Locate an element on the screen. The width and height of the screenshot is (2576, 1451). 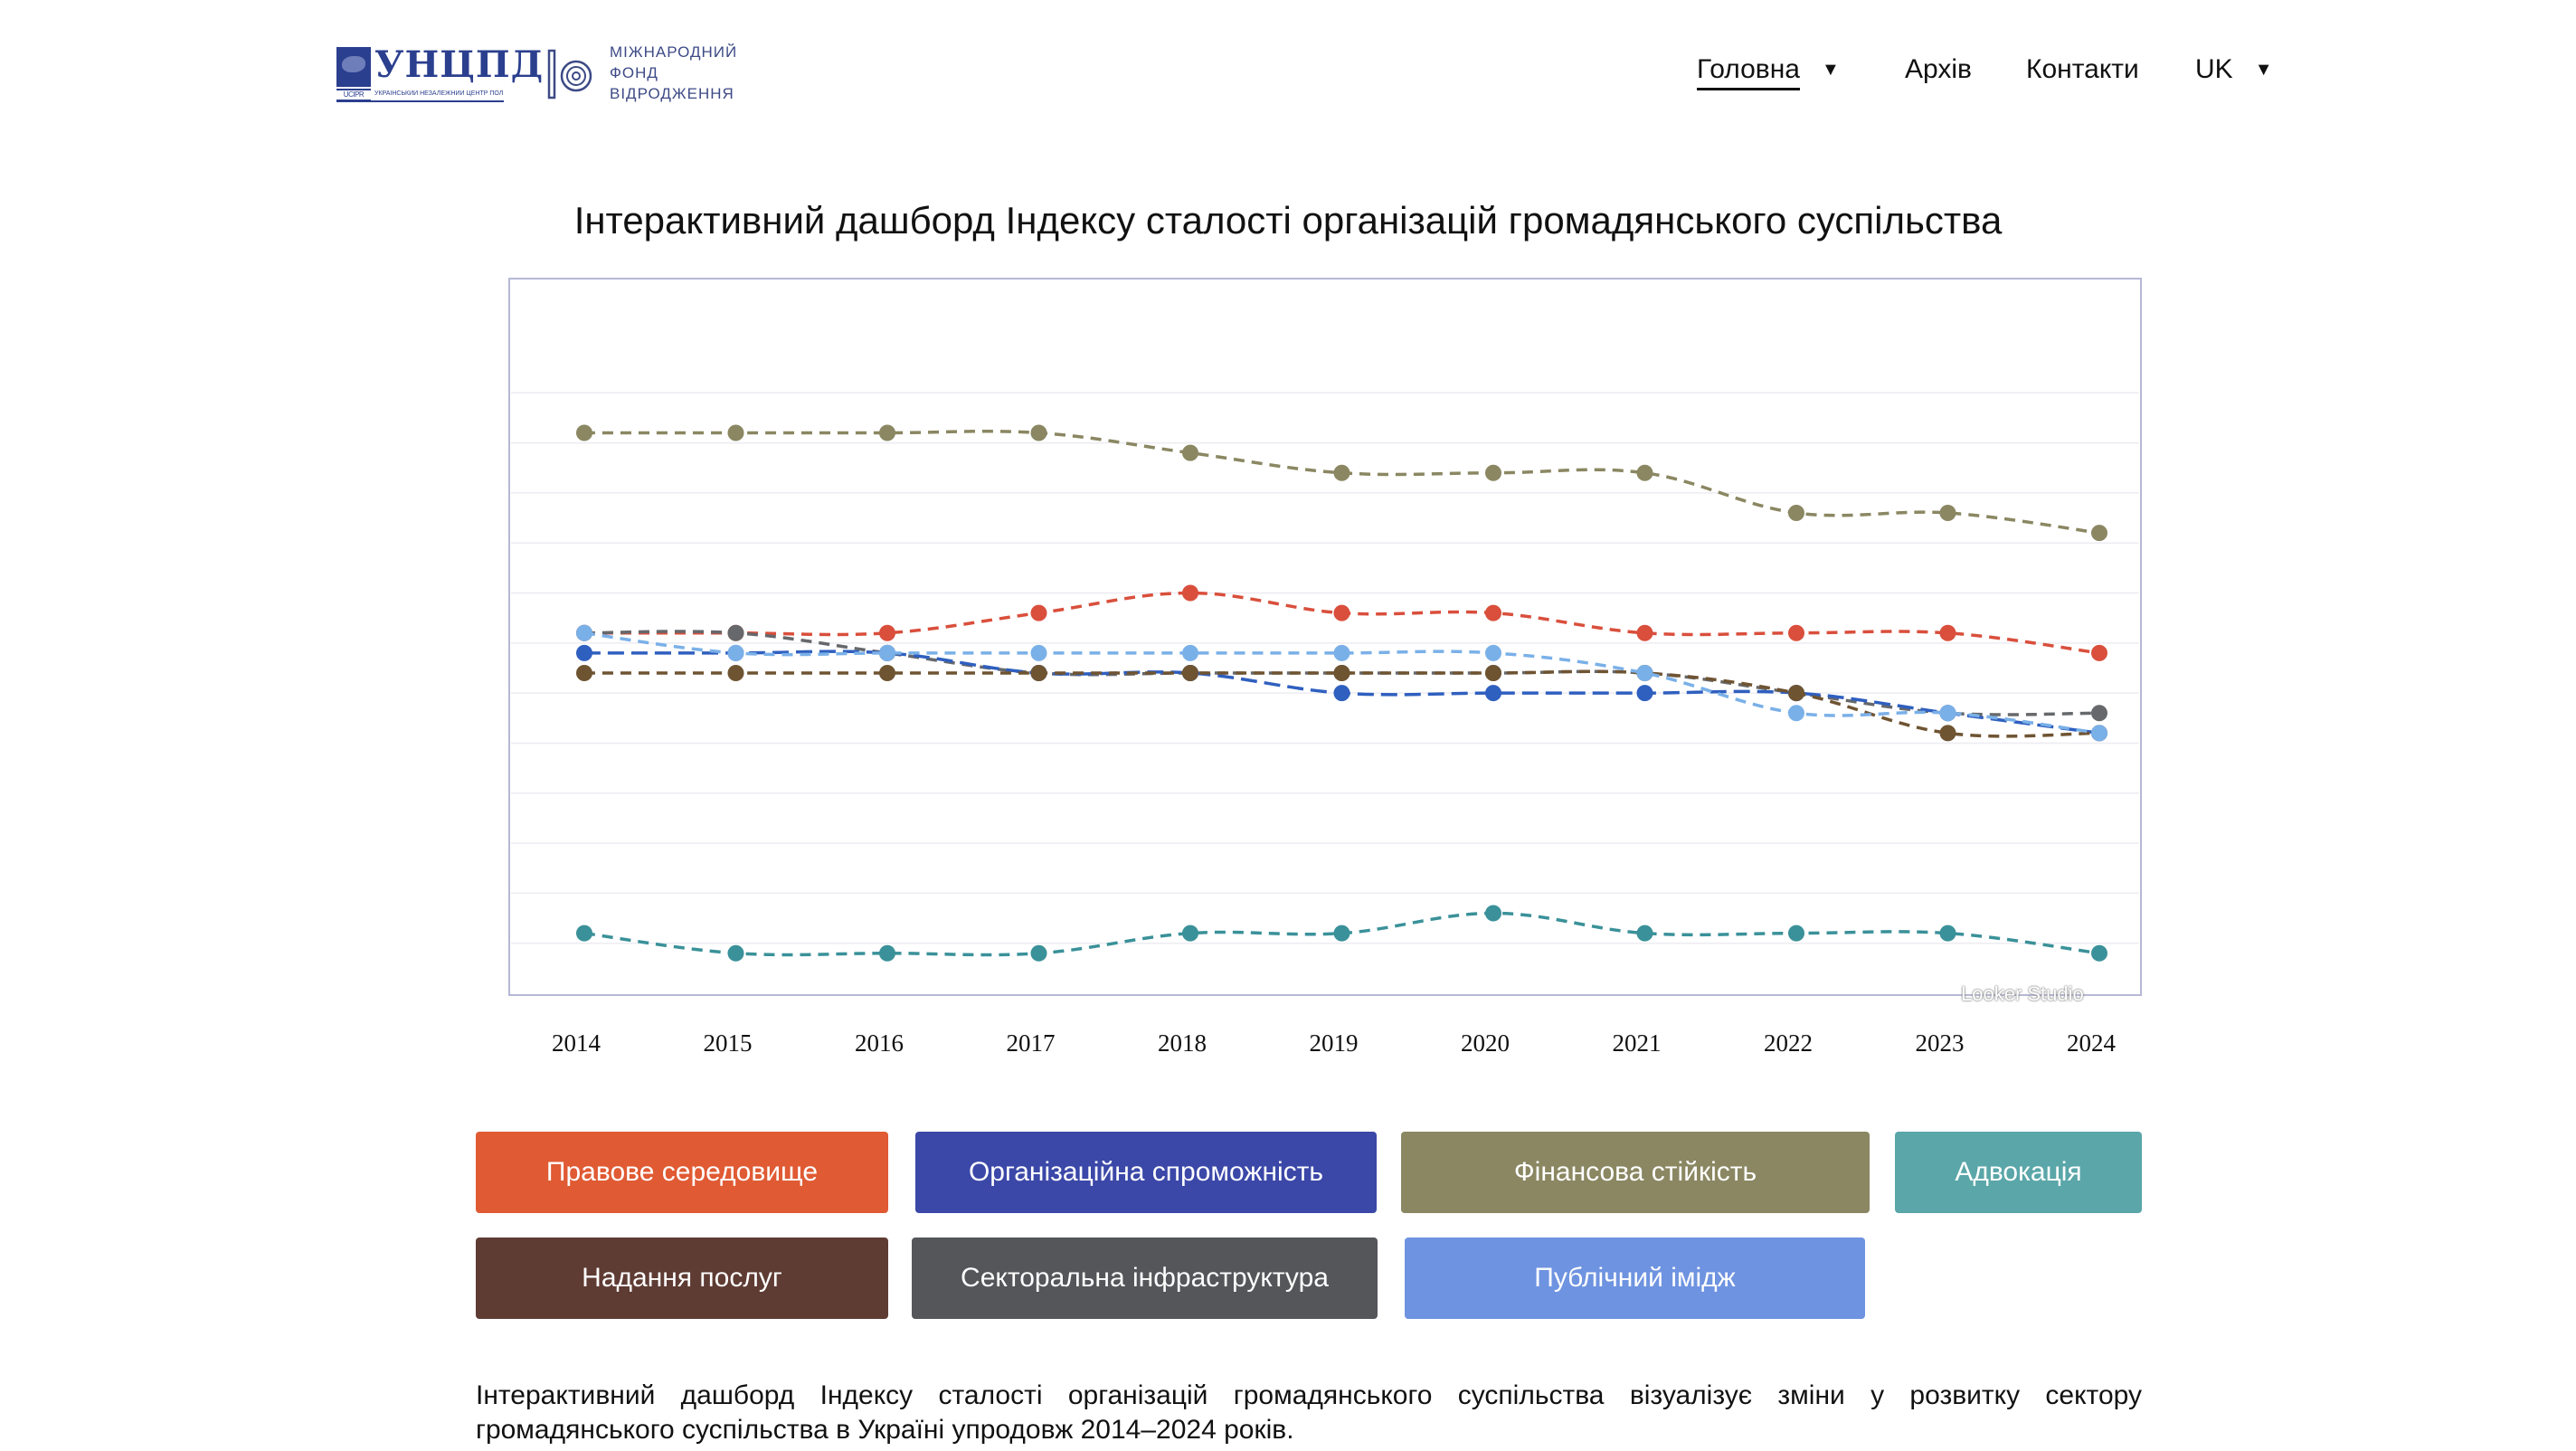
language-selector: UK ▼ is located at coordinates (2233, 72).